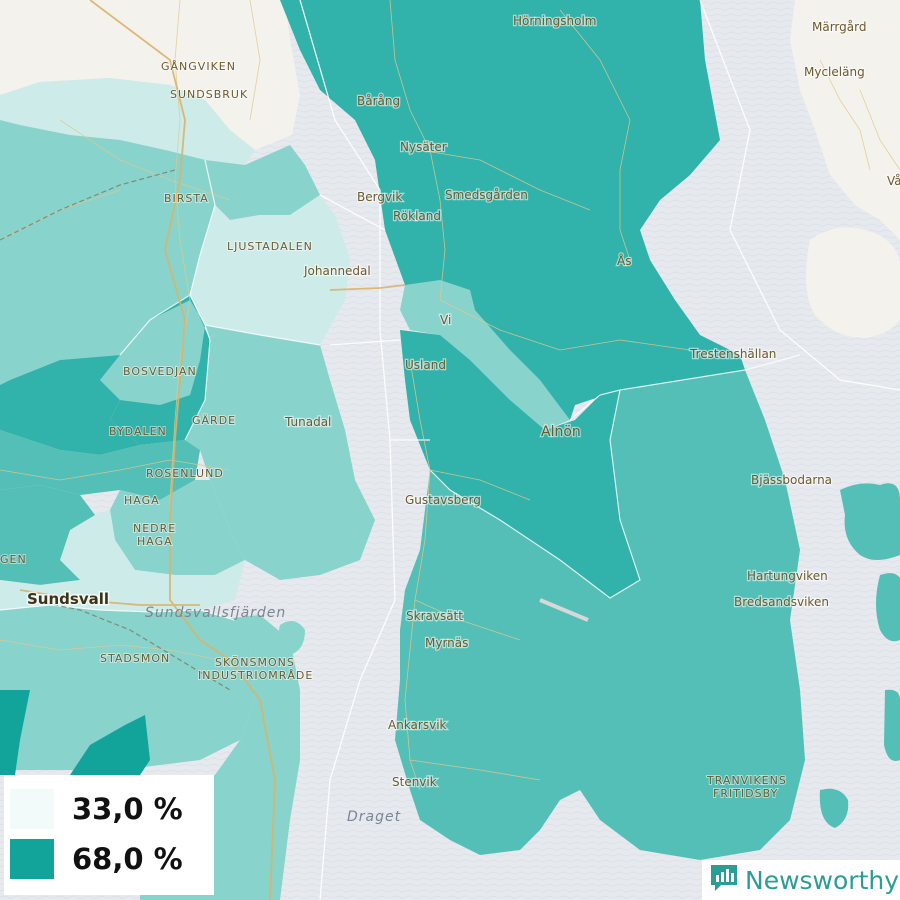 The image size is (900, 900). I want to click on railway, so click(115, 430).